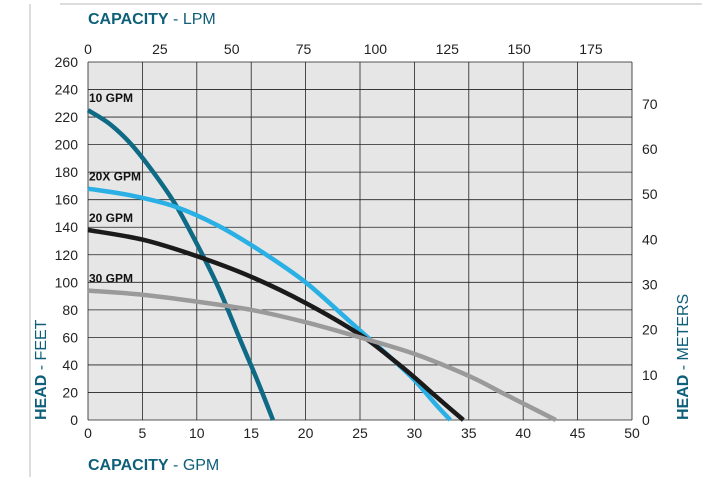 The height and width of the screenshot is (477, 702). Describe the element at coordinates (70, 392) in the screenshot. I see `y-tick-left: 20` at that location.